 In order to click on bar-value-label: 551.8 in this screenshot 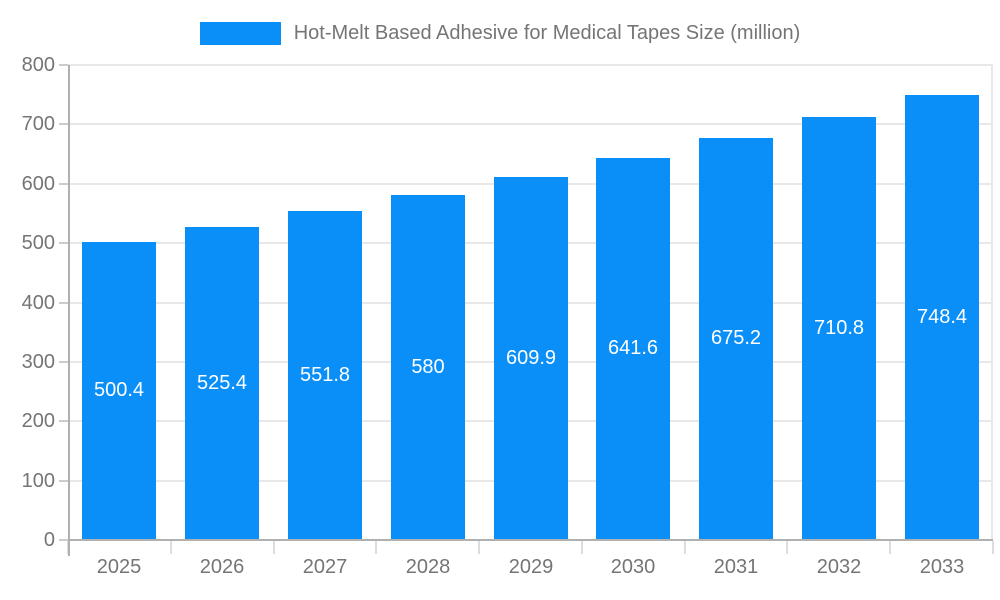, I will do `click(325, 374)`.